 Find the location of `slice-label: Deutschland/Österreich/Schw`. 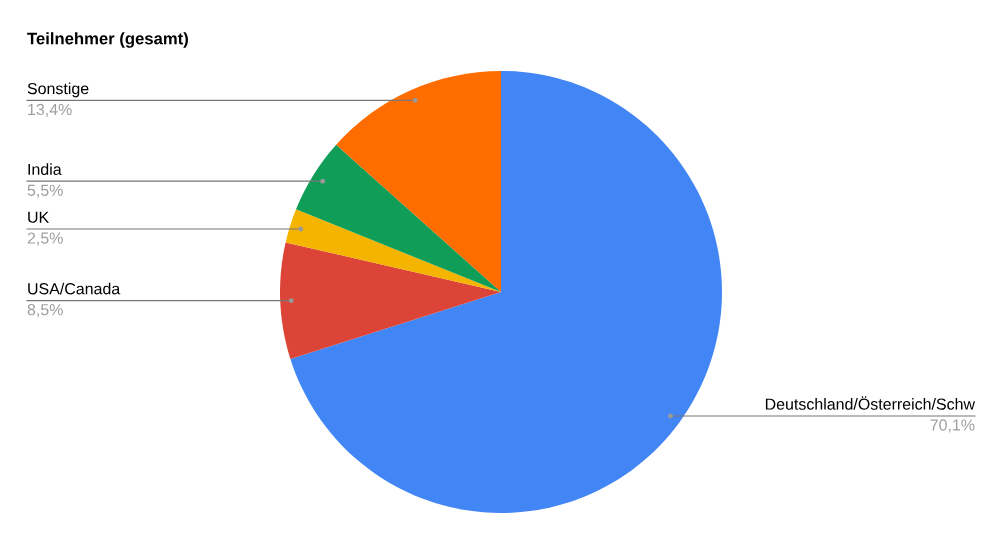

slice-label: Deutschland/Österreich/Schw is located at coordinates (870, 403).